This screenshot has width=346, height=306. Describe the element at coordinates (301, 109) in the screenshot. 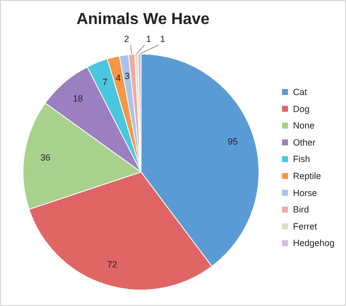

I see `legend-label: Dog` at that location.